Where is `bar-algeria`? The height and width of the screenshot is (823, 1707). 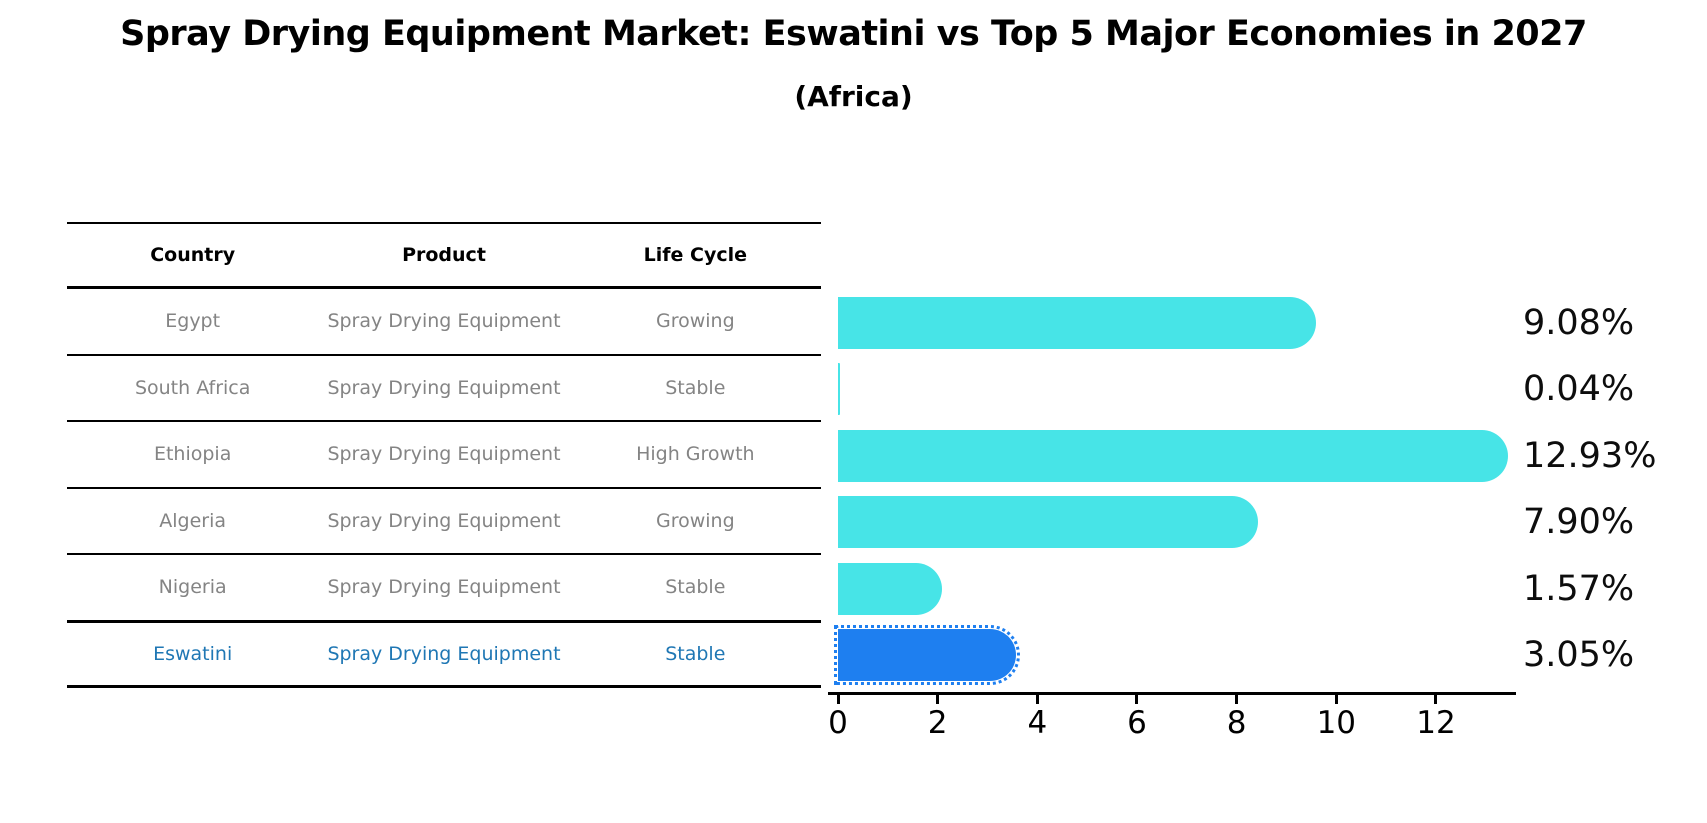 bar-algeria is located at coordinates (1048, 522).